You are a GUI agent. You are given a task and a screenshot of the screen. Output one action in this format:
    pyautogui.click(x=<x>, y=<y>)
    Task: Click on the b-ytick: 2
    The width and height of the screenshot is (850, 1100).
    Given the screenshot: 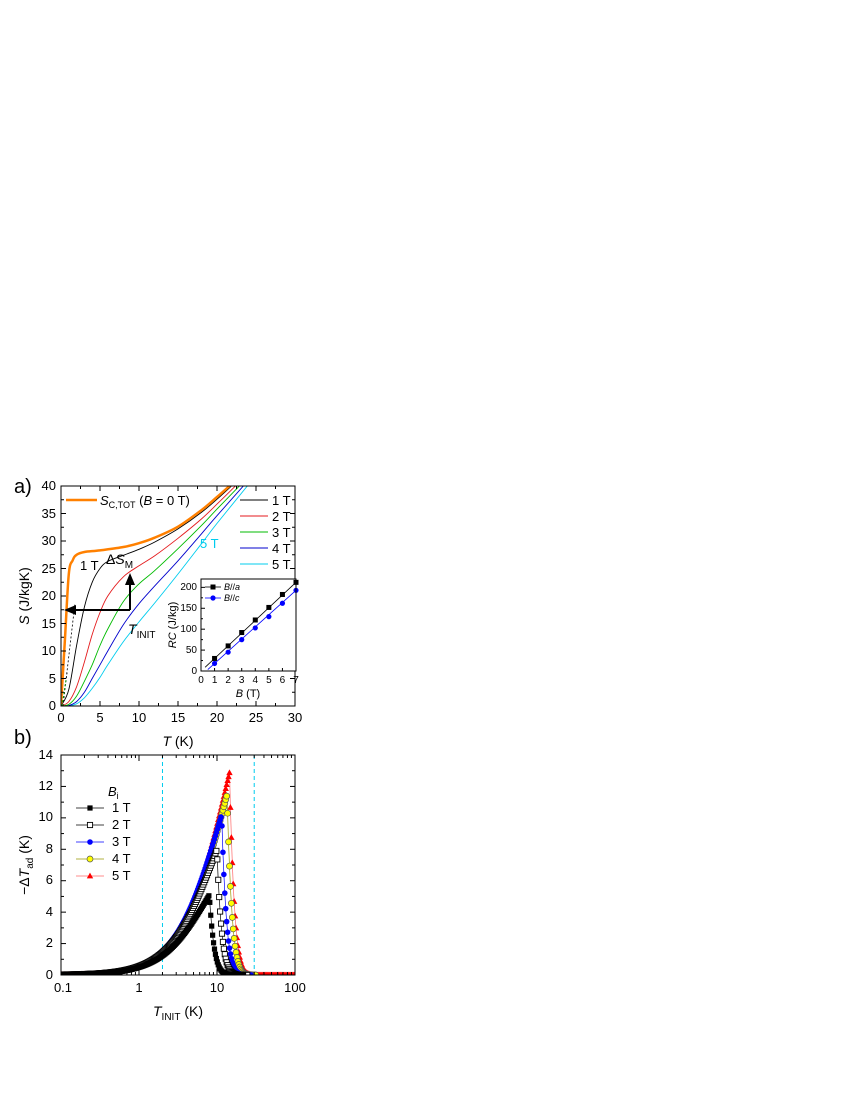 What is the action you would take?
    pyautogui.click(x=49, y=942)
    